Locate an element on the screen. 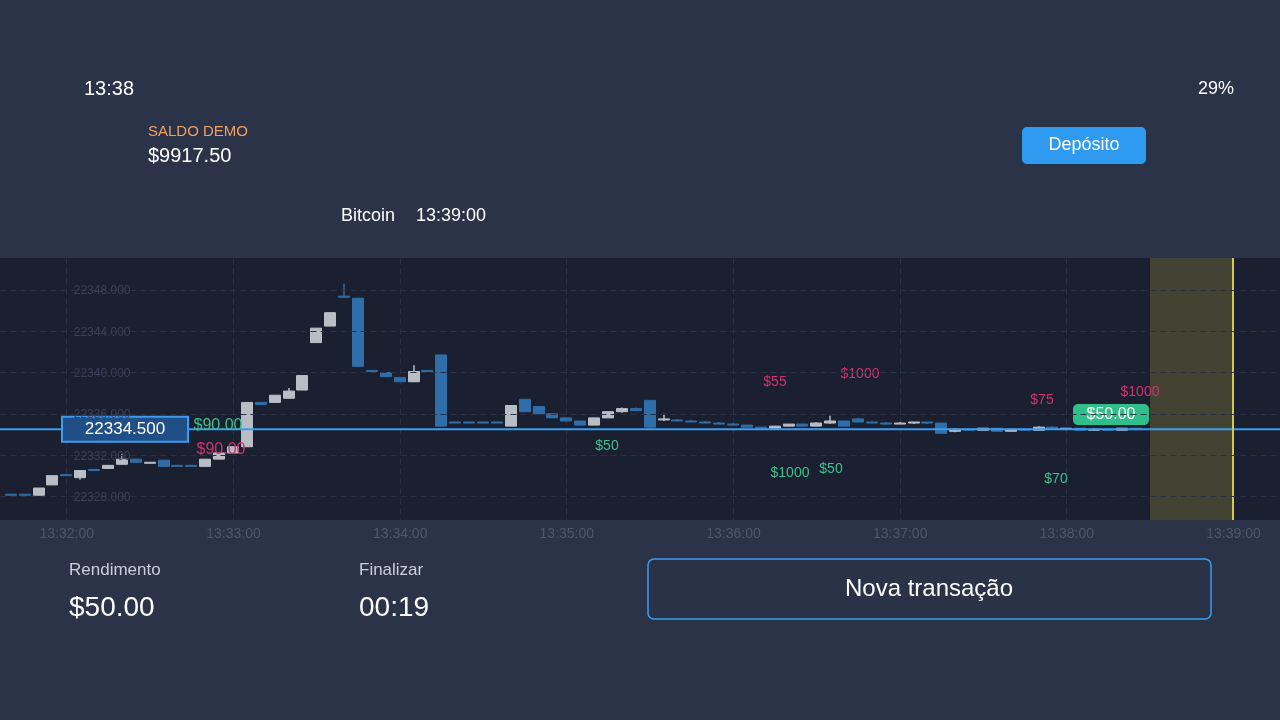 This screenshot has width=1280, height=720. text: 13:39:00 is located at coordinates (451, 215).